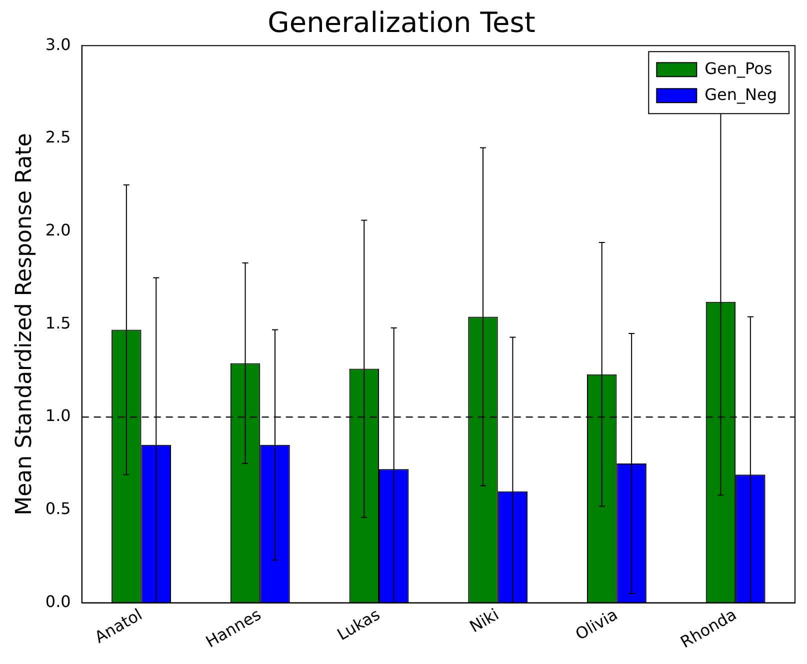 The image size is (807, 664). I want to click on y-tick-label: 3.0, so click(58, 44).